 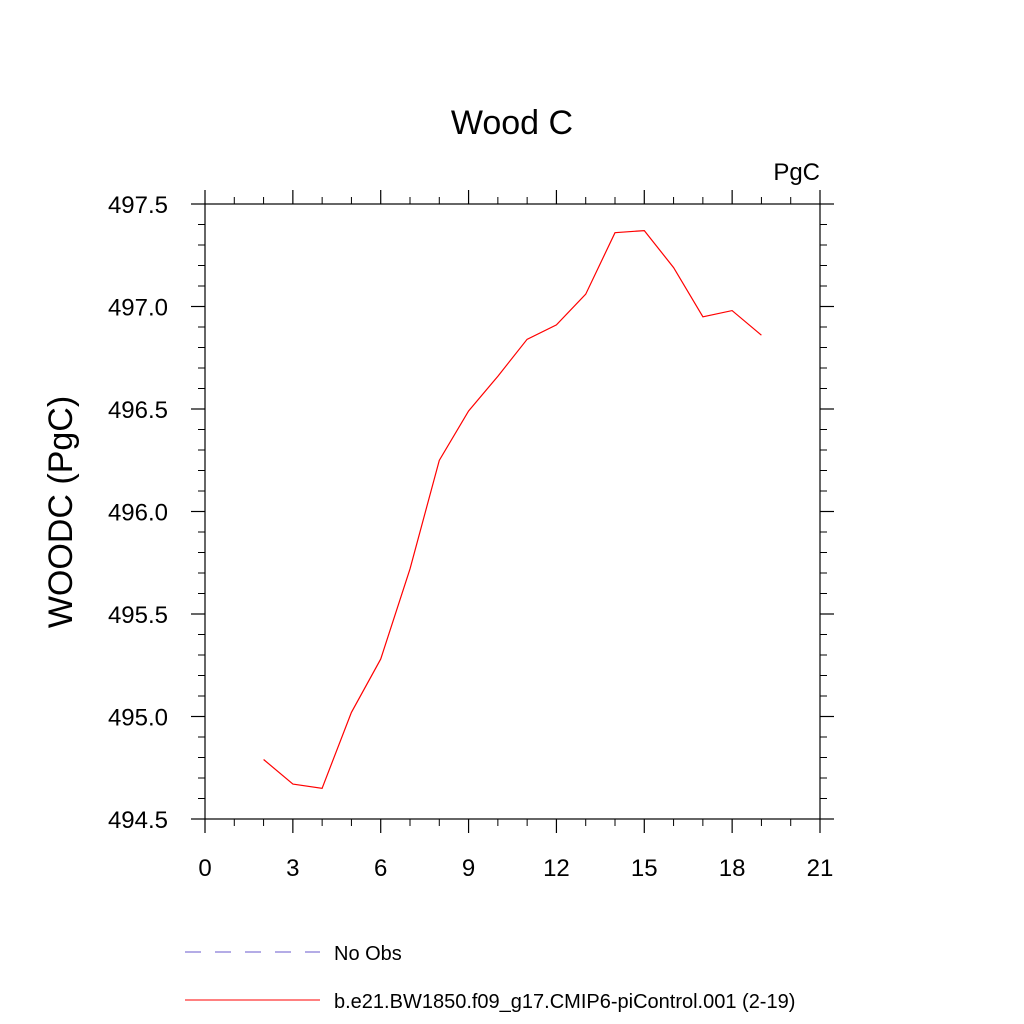 What do you see at coordinates (732, 868) in the screenshot?
I see `x-tick-label: 18` at bounding box center [732, 868].